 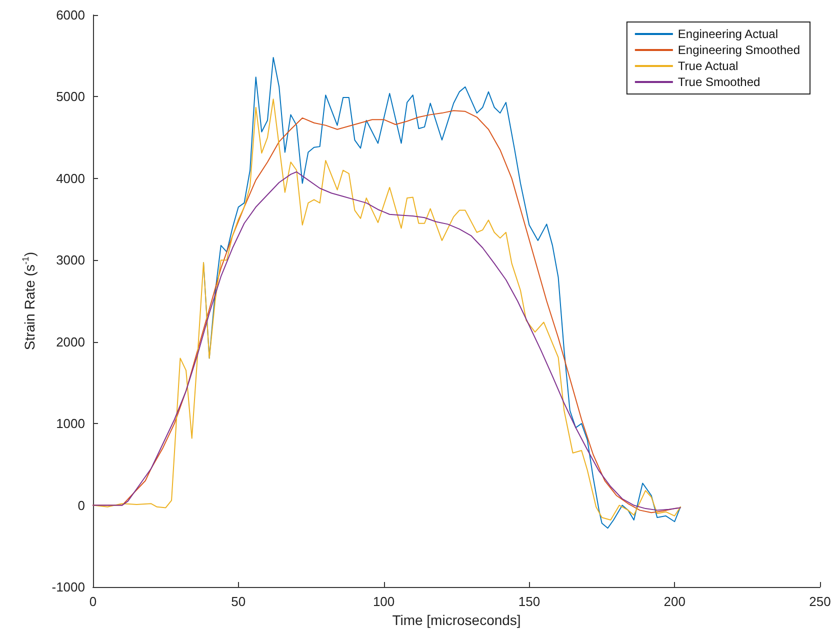 I want to click on legend-label: Engineering Smoothed, so click(x=739, y=50).